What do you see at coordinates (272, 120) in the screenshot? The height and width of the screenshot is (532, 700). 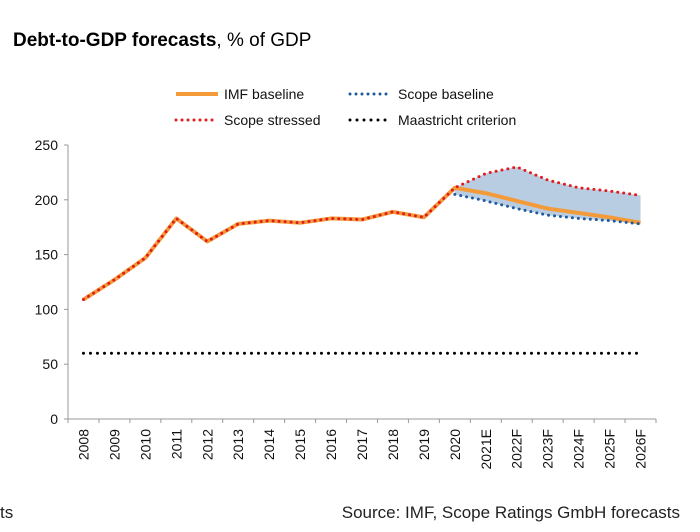 I see `legend-scope-stressed-label: Scope stressed` at bounding box center [272, 120].